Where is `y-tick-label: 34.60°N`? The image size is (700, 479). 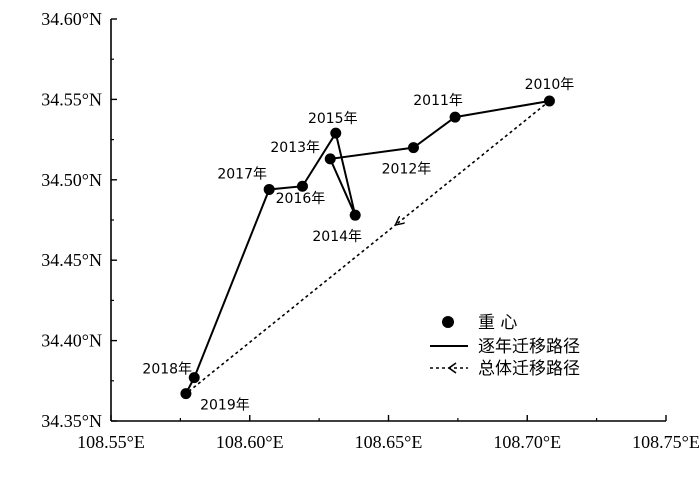 y-tick-label: 34.60°N is located at coordinates (71, 19).